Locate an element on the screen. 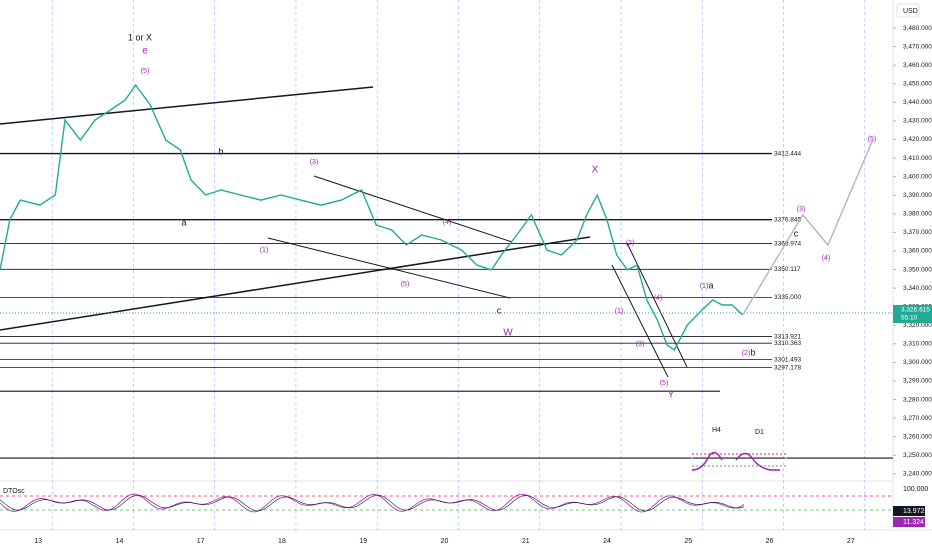 The height and width of the screenshot is (550, 932). y-tick-label: 3,420.000 is located at coordinates (917, 139).